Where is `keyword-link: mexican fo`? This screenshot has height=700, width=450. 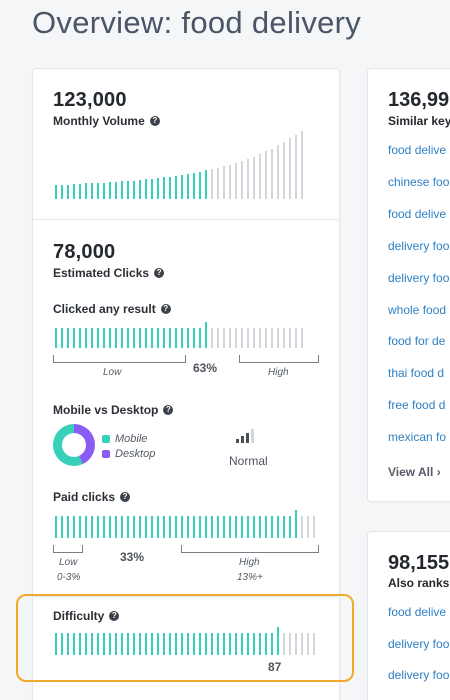 keyword-link: mexican fo is located at coordinates (417, 437).